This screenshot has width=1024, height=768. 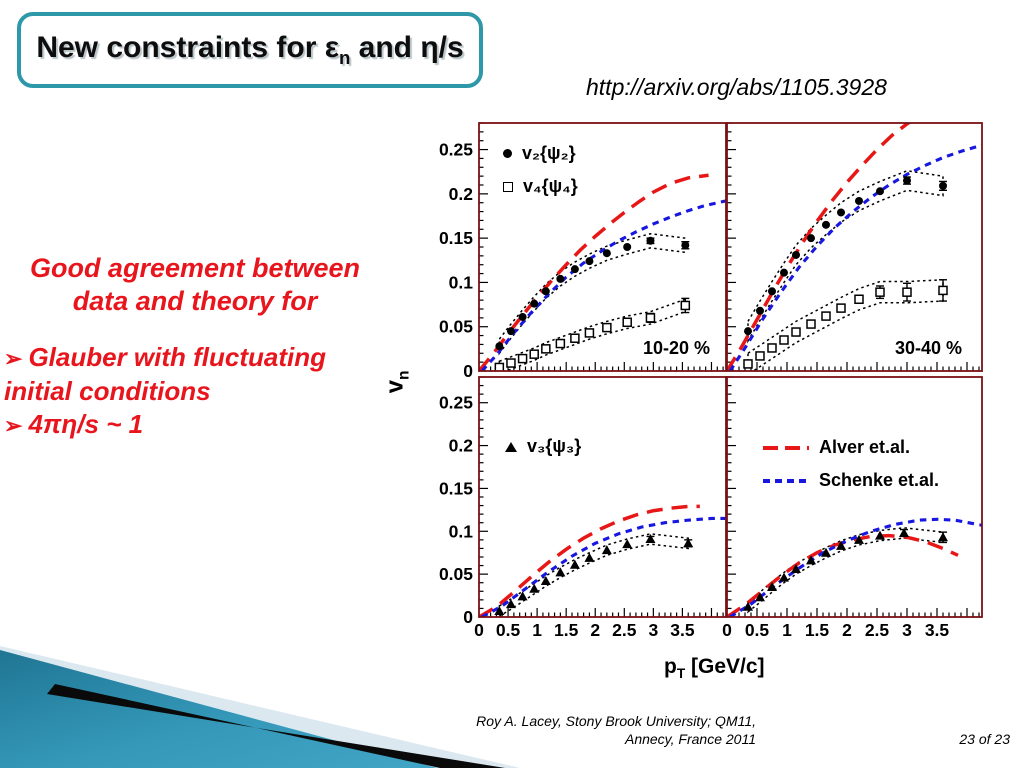 I want to click on legend-label-v4: v₄{ψ₄}, so click(x=550, y=186).